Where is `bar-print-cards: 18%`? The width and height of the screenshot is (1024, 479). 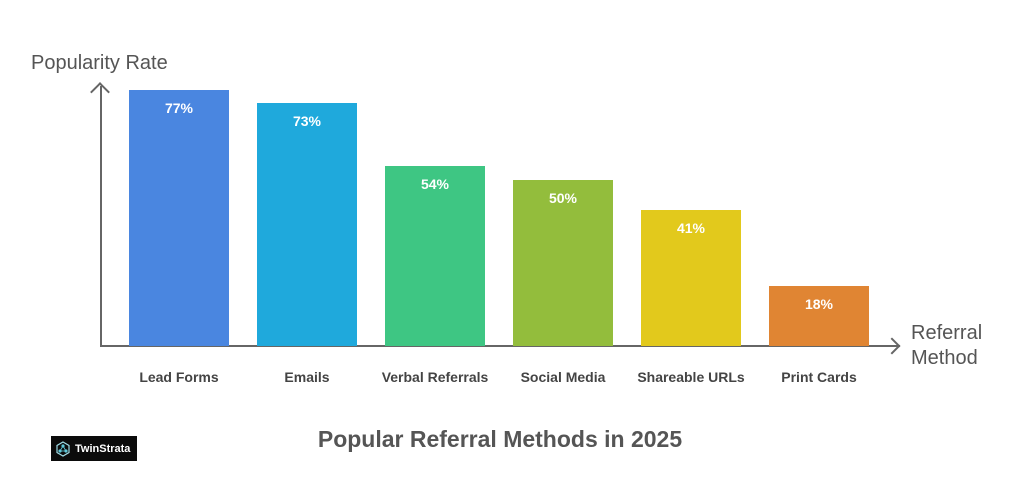 bar-print-cards: 18% is located at coordinates (819, 316).